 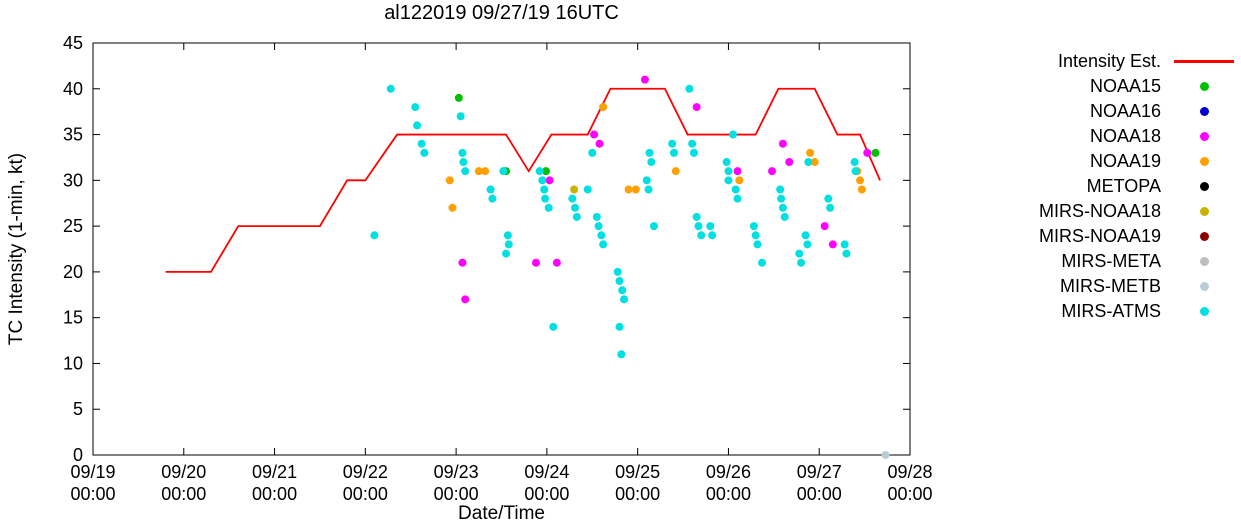 I want to click on legend-label: MIRS-META, so click(x=1111, y=261).